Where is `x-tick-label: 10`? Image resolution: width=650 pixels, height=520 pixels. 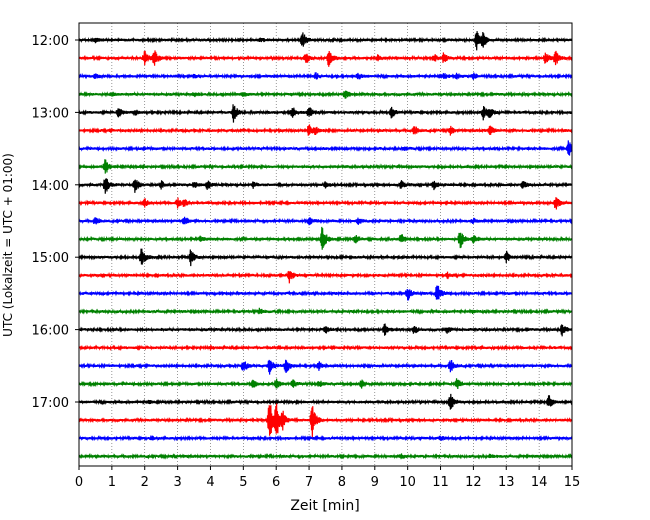 x-tick-label: 10 is located at coordinates (407, 482).